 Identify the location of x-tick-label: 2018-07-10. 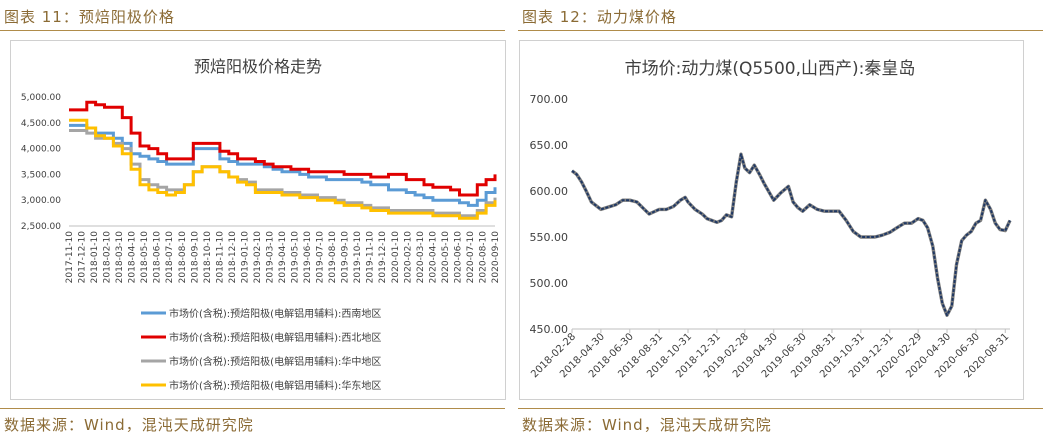
(170, 257).